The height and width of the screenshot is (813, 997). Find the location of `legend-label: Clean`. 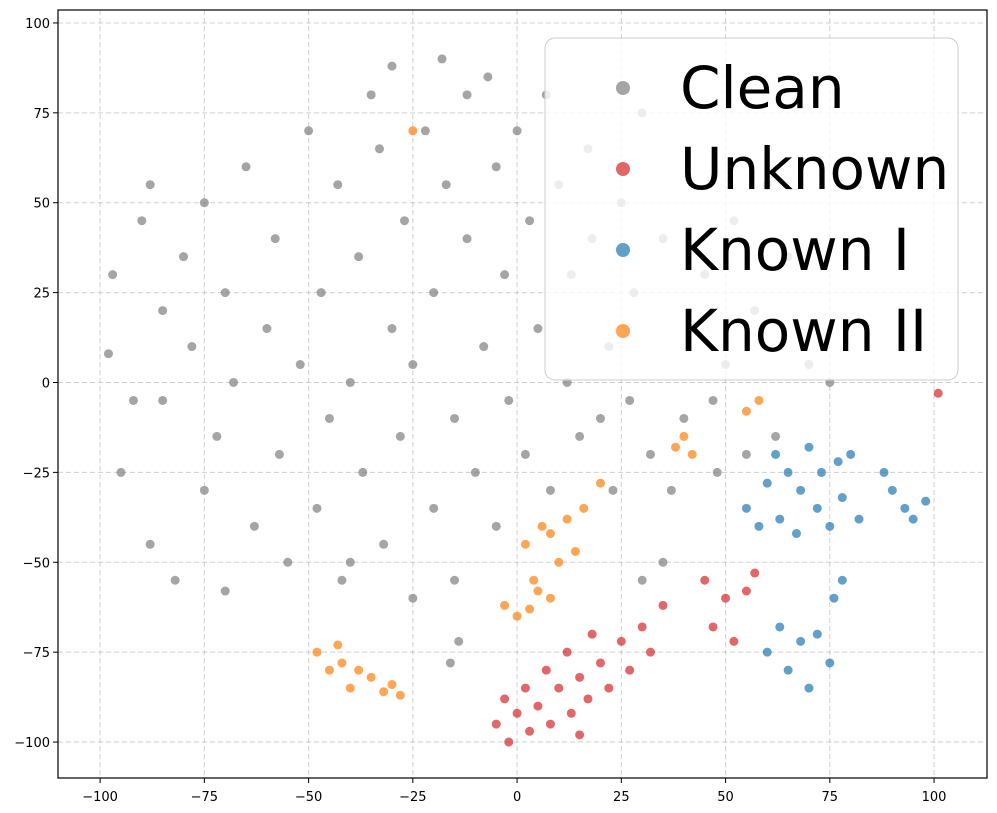

legend-label: Clean is located at coordinates (762, 88).